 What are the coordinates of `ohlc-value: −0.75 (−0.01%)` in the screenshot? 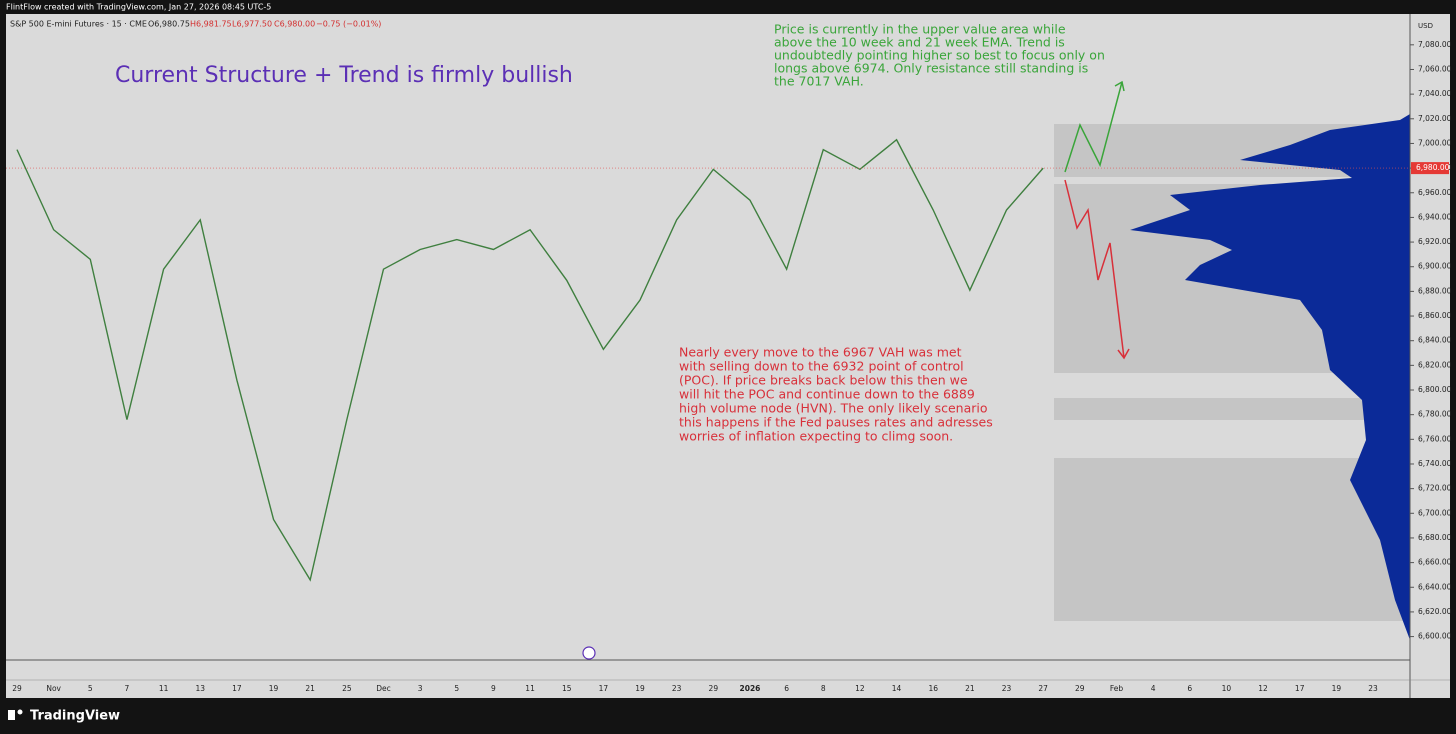 It's located at (348, 24).